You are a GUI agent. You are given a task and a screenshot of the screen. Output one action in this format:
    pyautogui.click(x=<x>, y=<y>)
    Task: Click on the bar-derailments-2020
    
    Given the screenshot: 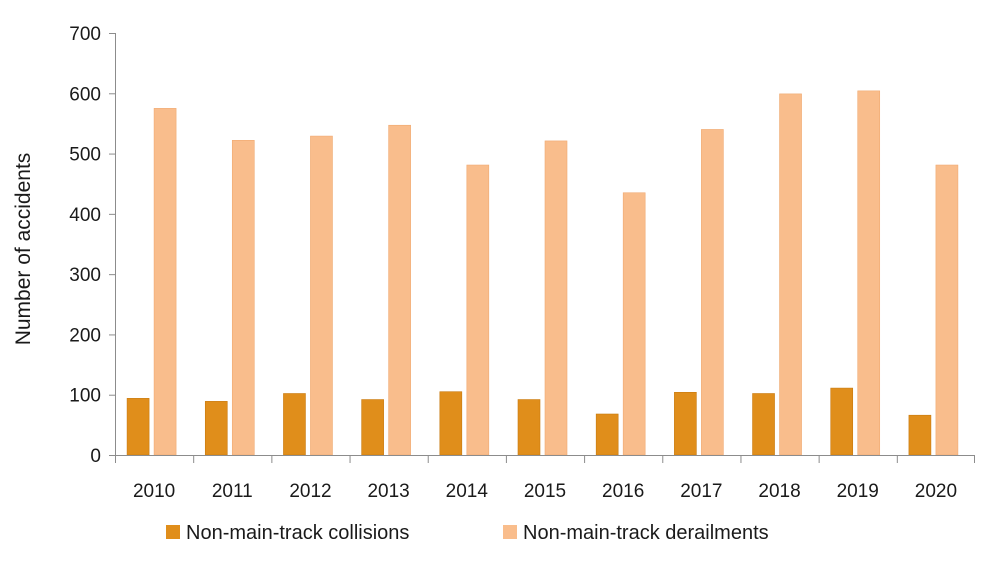 What is the action you would take?
    pyautogui.click(x=947, y=310)
    